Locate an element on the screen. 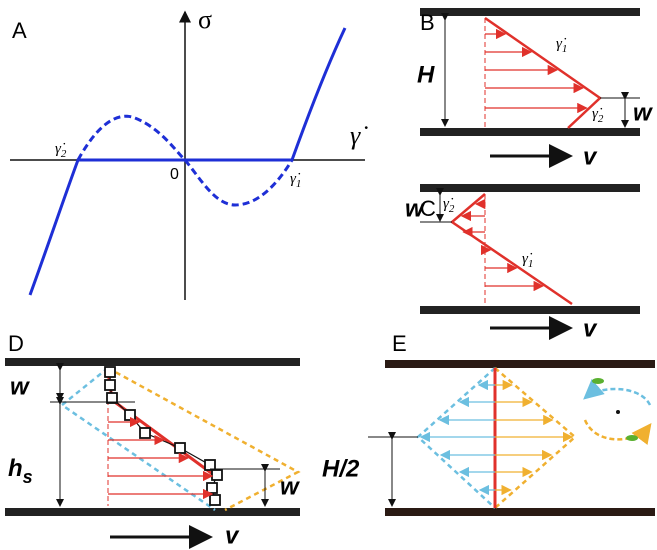 This screenshot has height=550, width=657. panel-e-text: H/2 is located at coordinates (341, 468).